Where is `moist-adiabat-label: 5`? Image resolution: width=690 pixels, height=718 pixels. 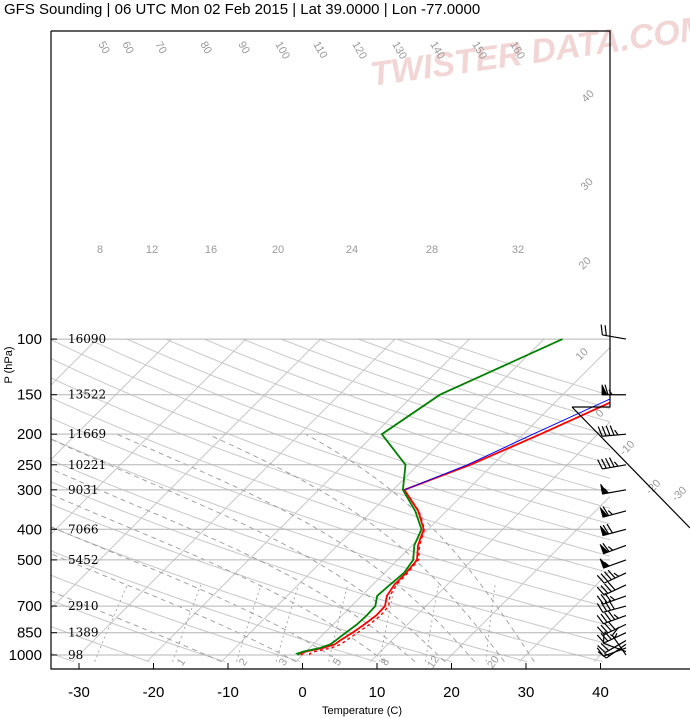
moist-adiabat-label: 5 is located at coordinates (337, 662).